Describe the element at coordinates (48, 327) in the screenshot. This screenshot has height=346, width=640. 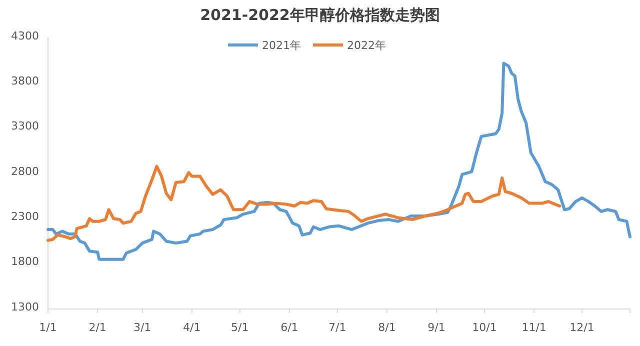
I see `x-tick-label: 1/1` at that location.